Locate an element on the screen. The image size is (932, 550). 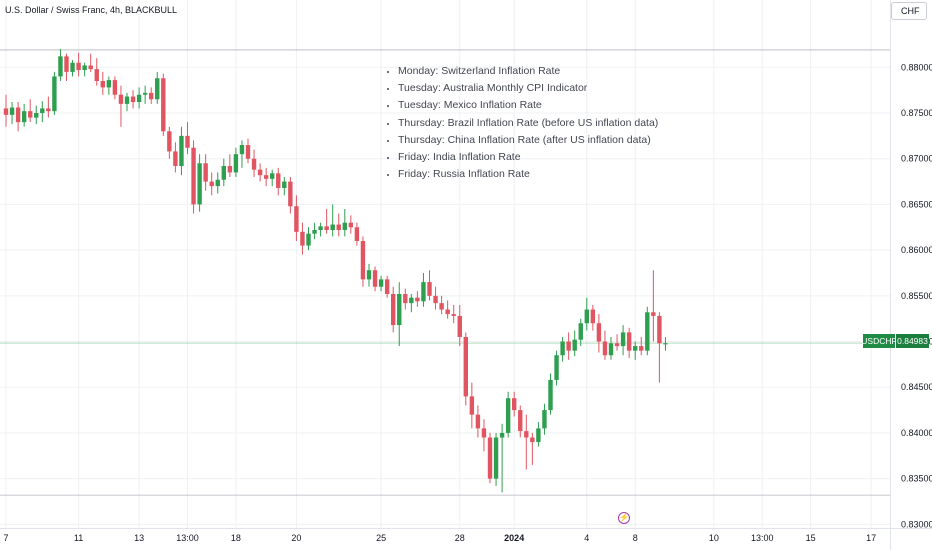
currency-button: CHF is located at coordinates (909, 11).